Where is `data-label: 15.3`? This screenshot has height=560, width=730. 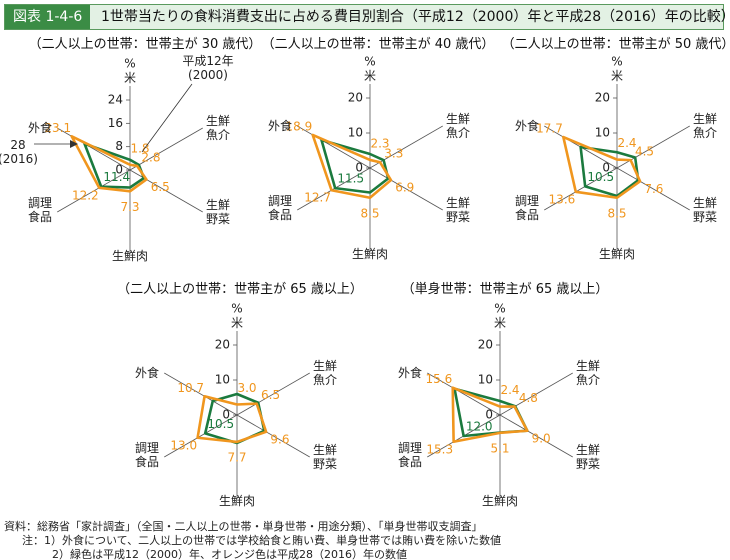
data-label: 15.3 is located at coordinates (439, 449).